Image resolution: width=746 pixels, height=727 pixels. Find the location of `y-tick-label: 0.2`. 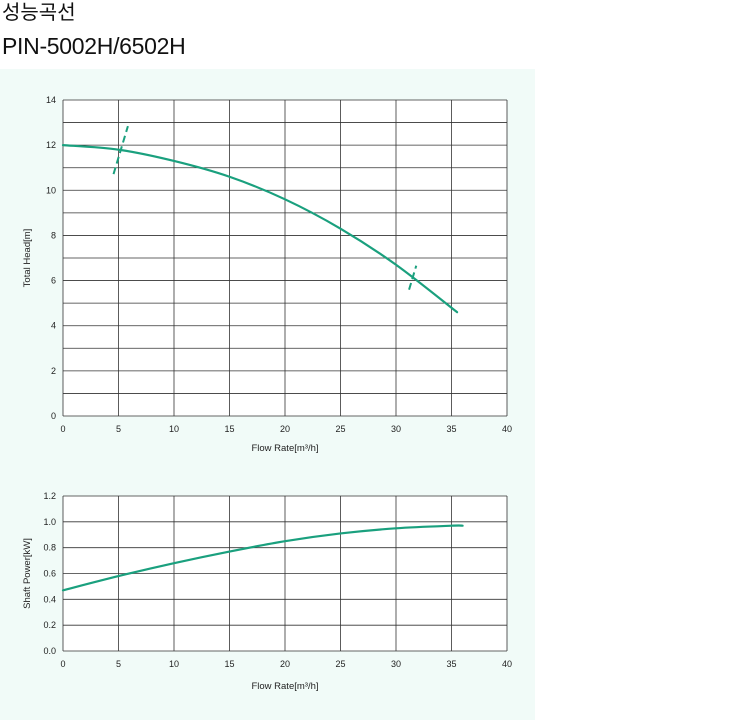

y-tick-label: 0.2 is located at coordinates (49, 625).